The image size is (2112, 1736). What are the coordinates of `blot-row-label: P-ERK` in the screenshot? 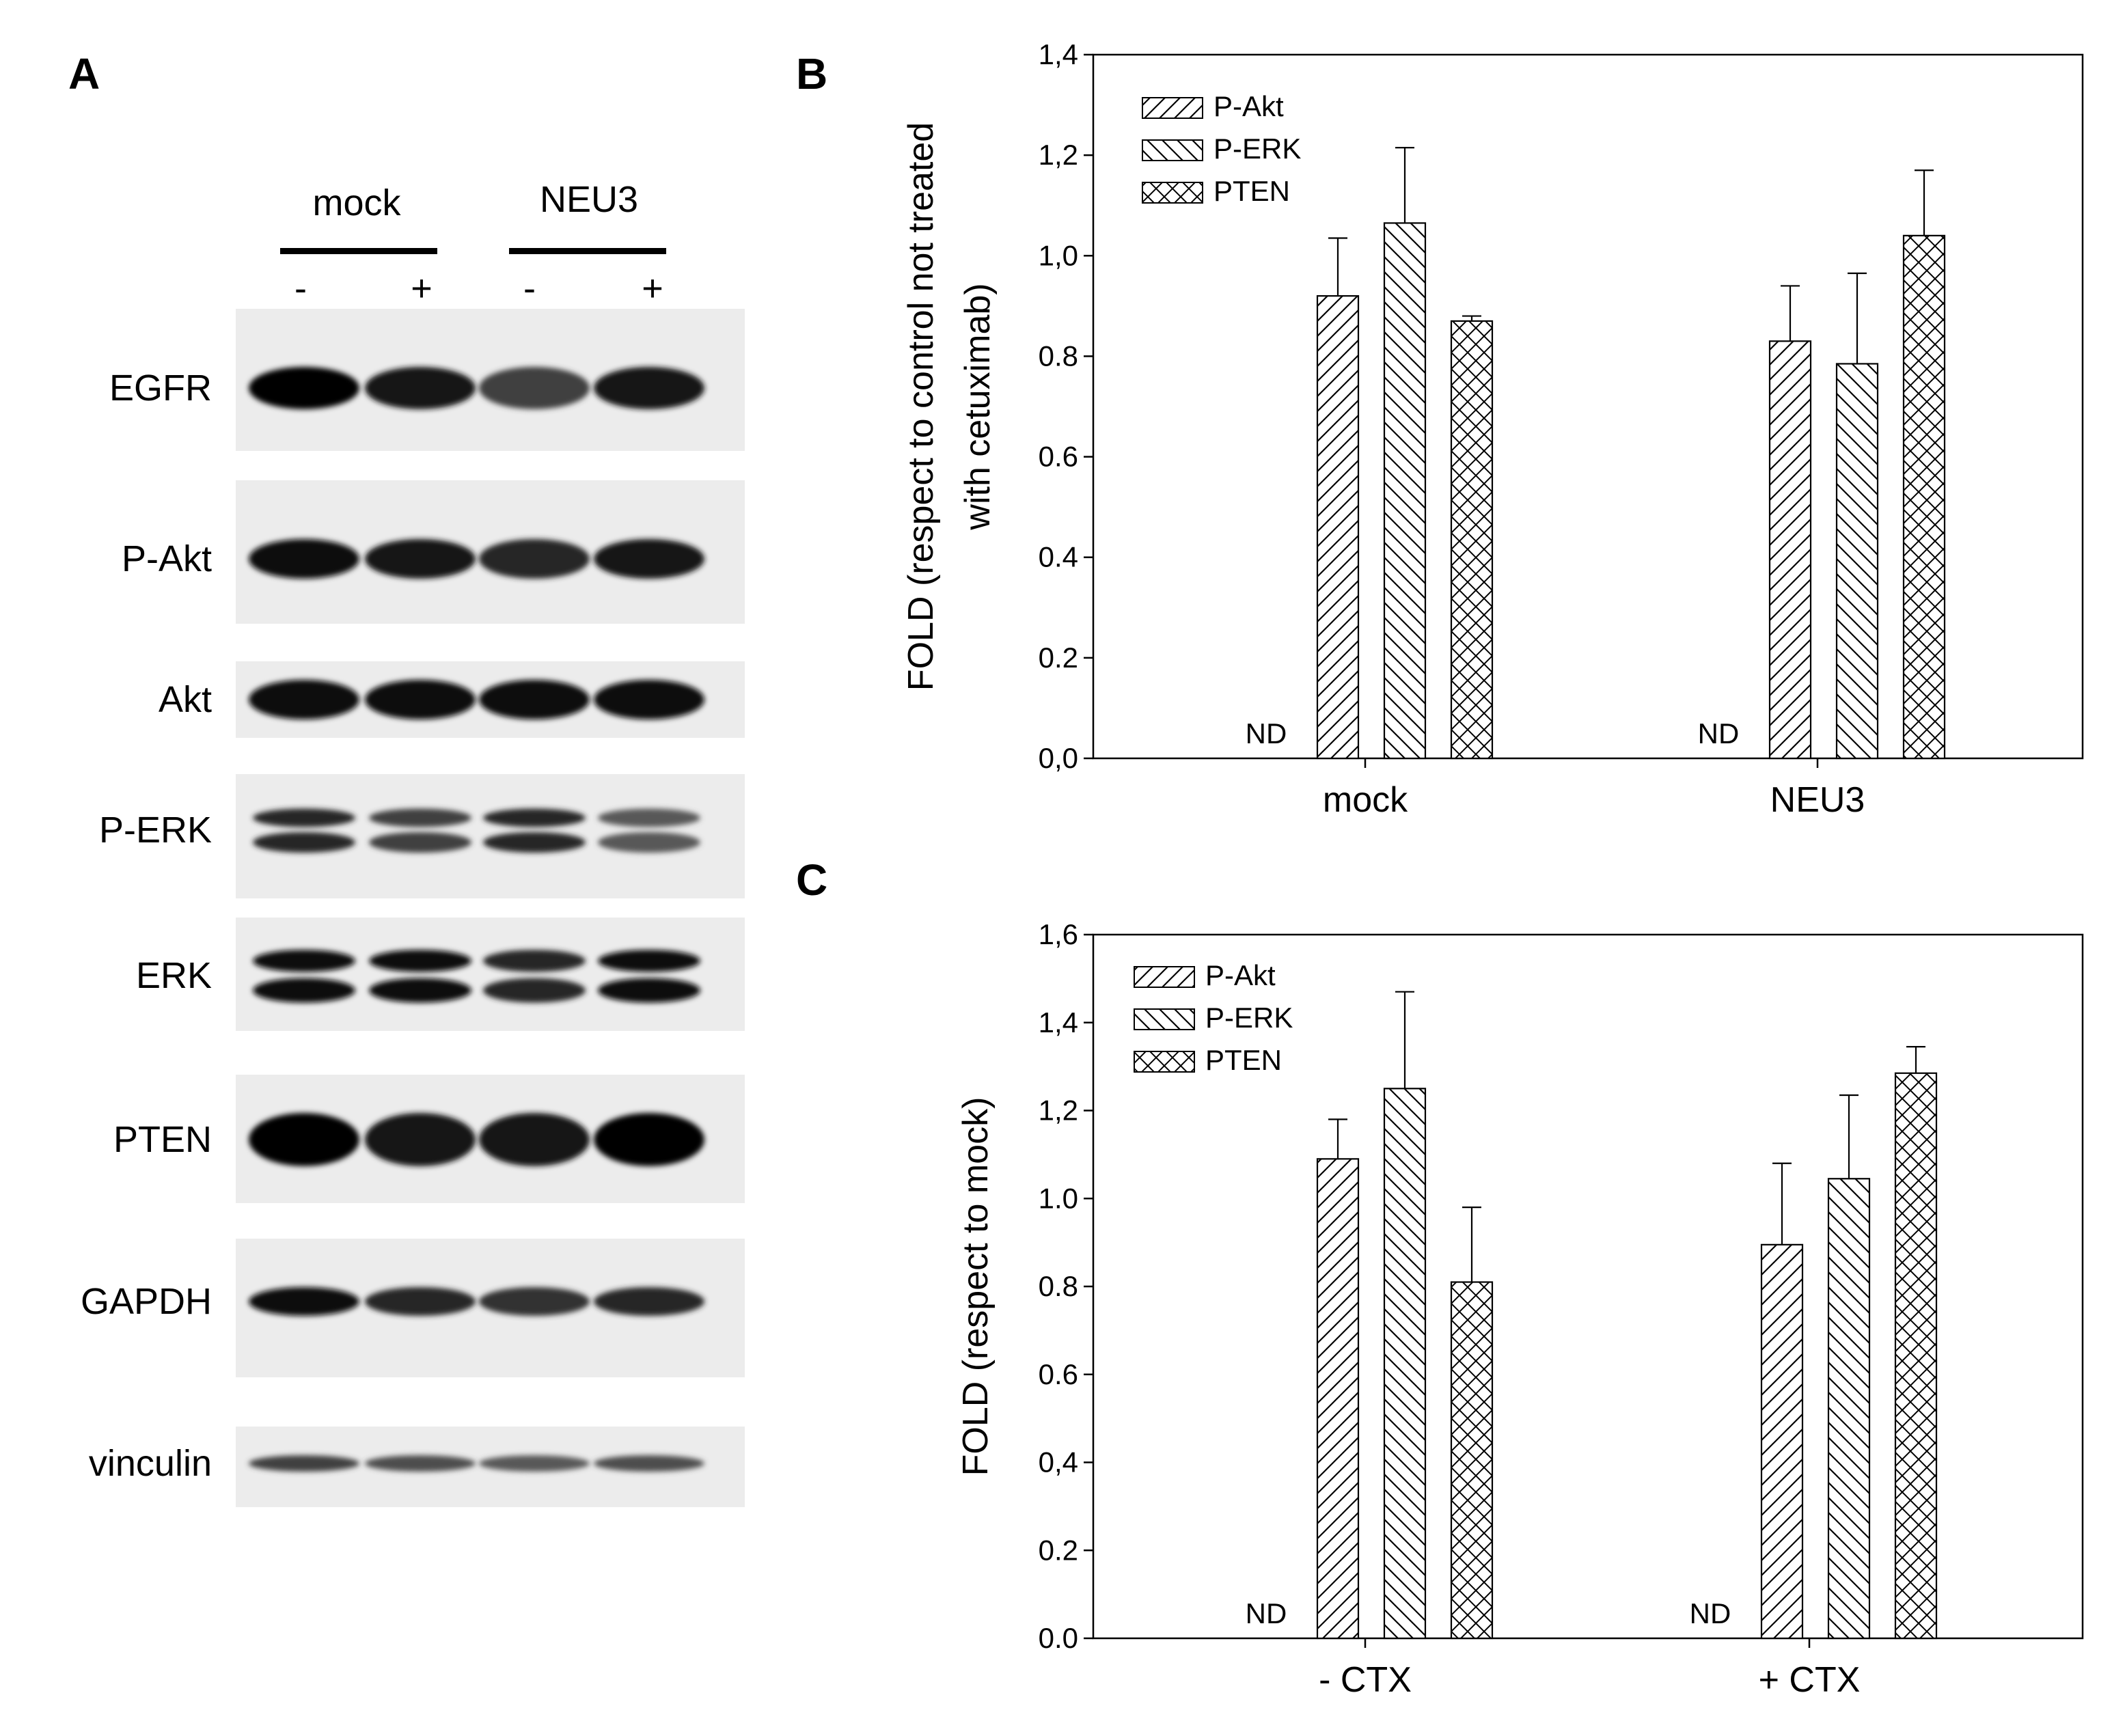 It's located at (156, 830).